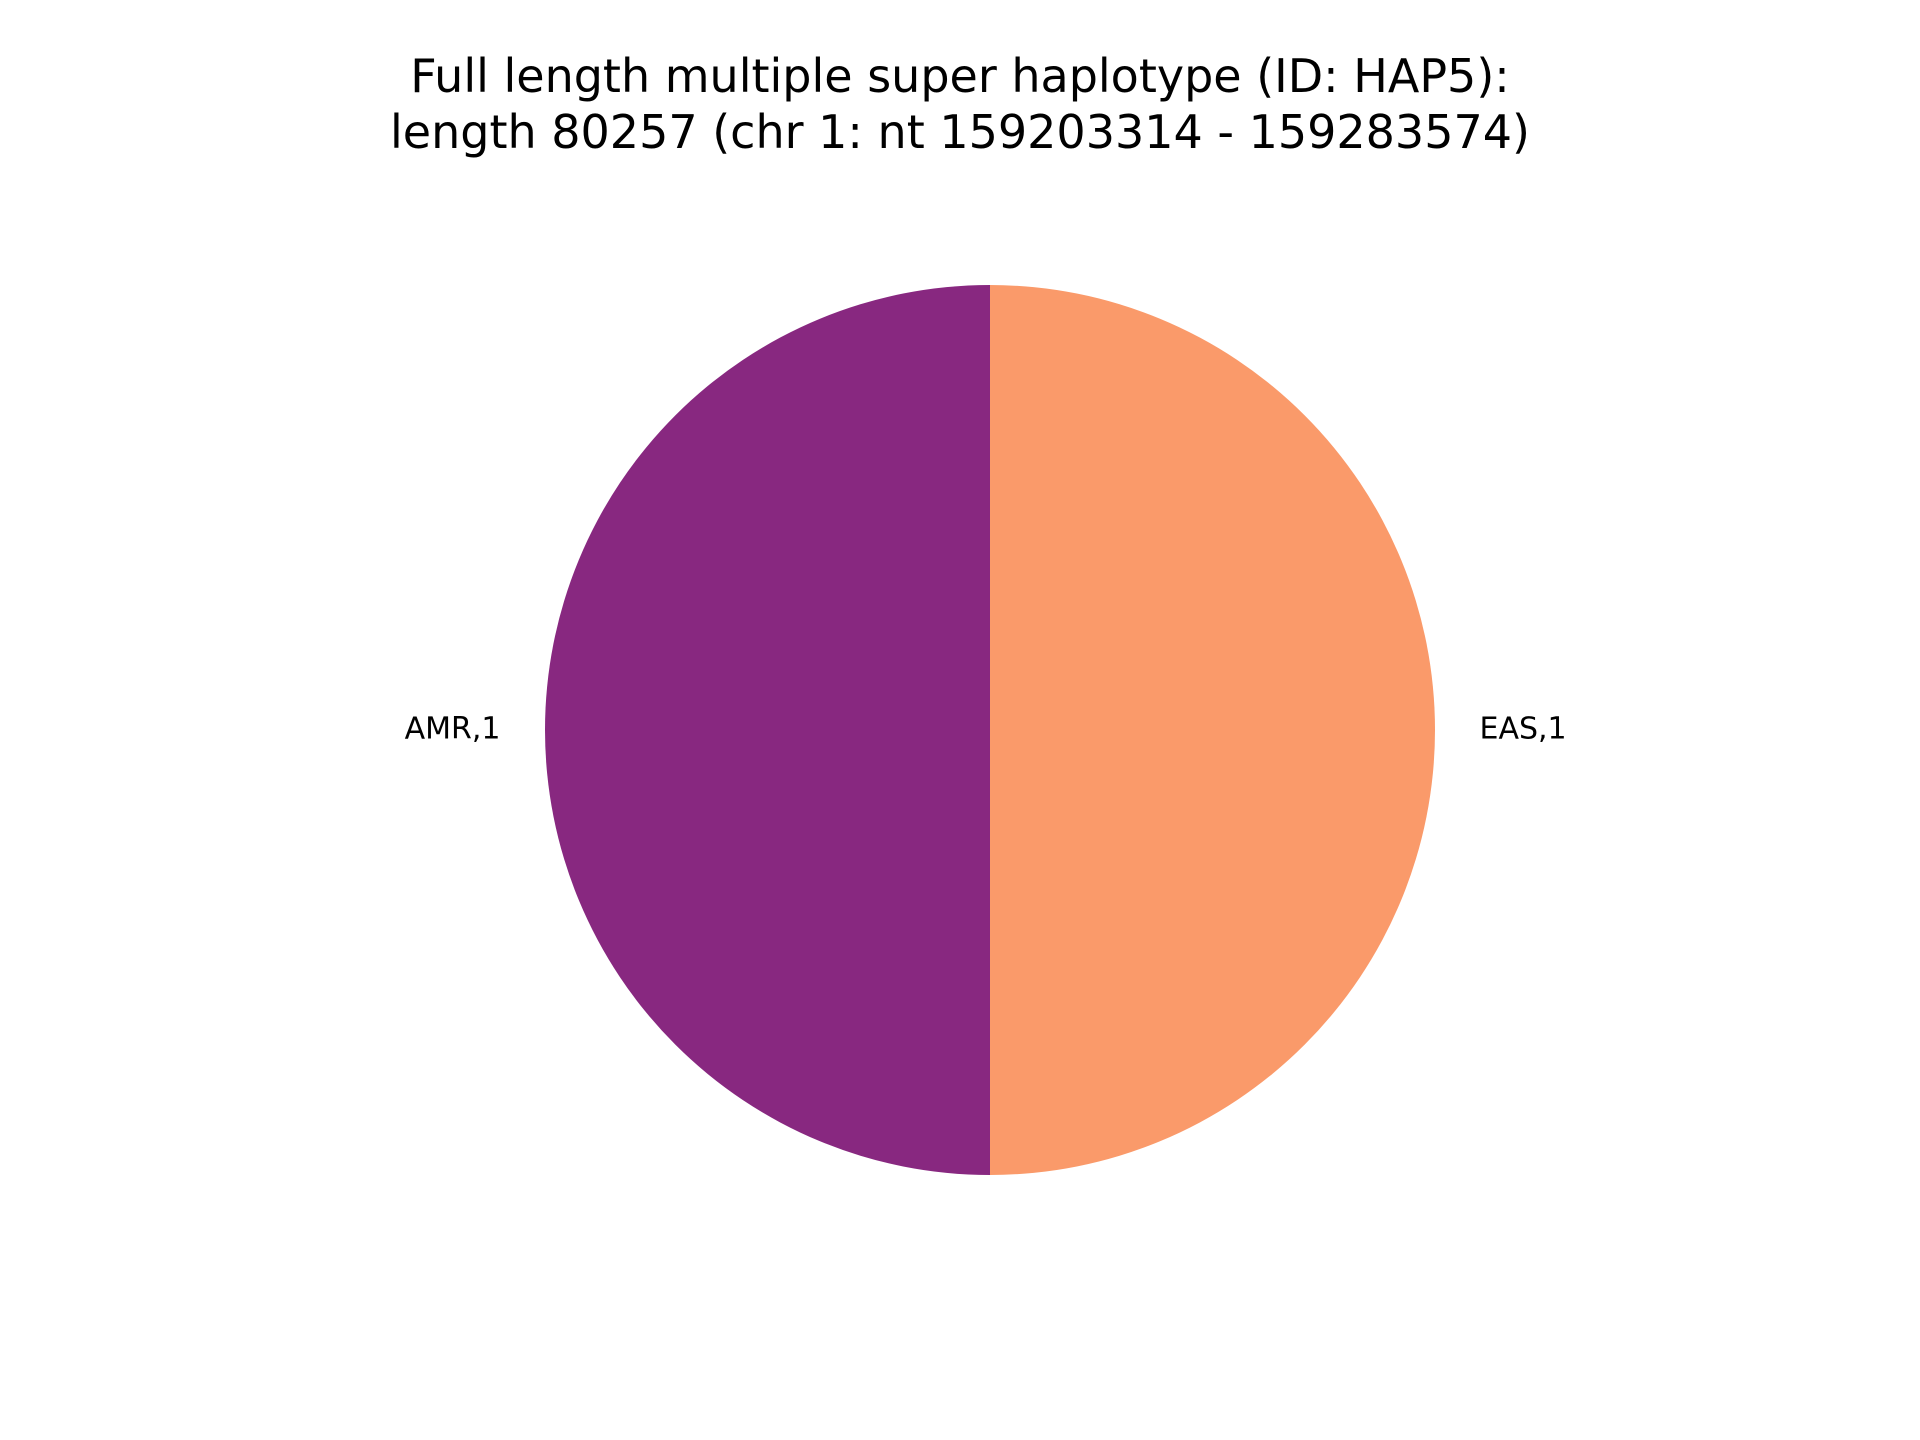 The height and width of the screenshot is (1440, 1920). I want to click on pie-label-amr: AMR,1, so click(453, 729).